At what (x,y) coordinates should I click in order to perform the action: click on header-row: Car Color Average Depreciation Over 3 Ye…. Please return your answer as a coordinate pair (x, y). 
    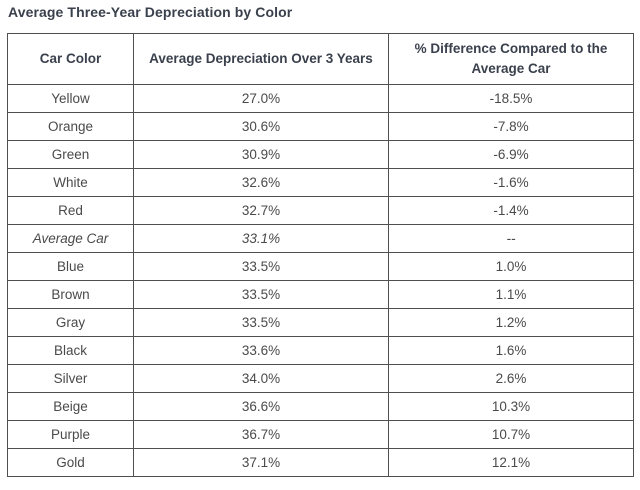
    Looking at the image, I should click on (320, 59).